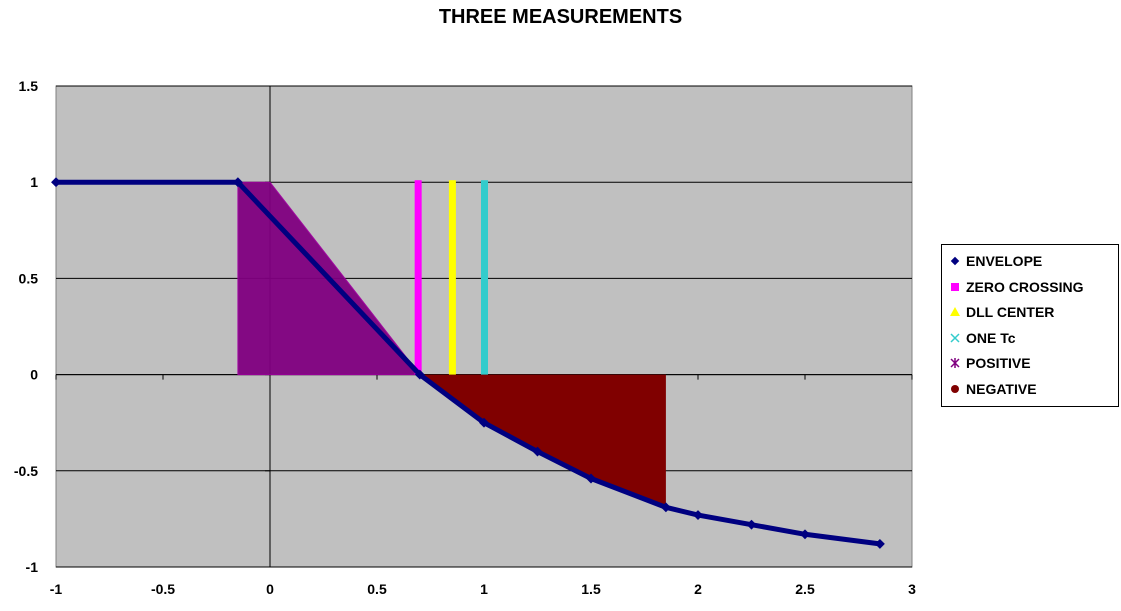 This screenshot has height=611, width=1121. What do you see at coordinates (991, 337) in the screenshot?
I see `legend-label: ONE Tc` at bounding box center [991, 337].